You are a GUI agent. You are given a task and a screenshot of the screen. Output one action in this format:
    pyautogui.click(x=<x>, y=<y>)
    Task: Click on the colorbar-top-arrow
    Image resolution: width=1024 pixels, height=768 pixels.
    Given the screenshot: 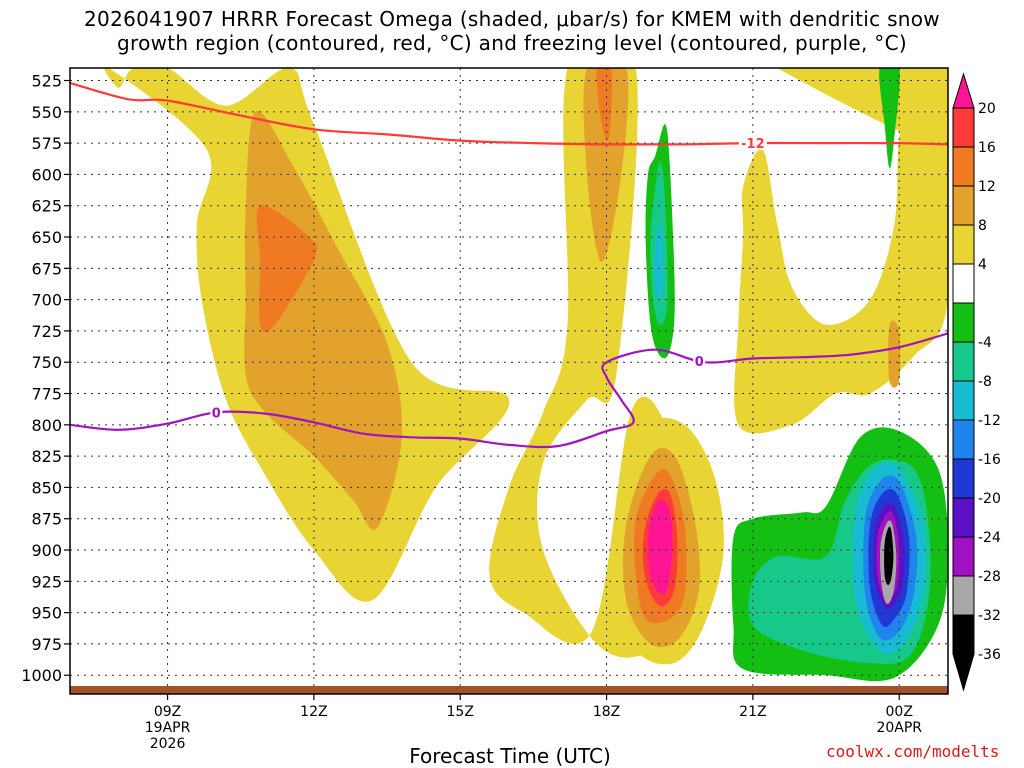 What is the action you would take?
    pyautogui.click(x=963, y=90)
    